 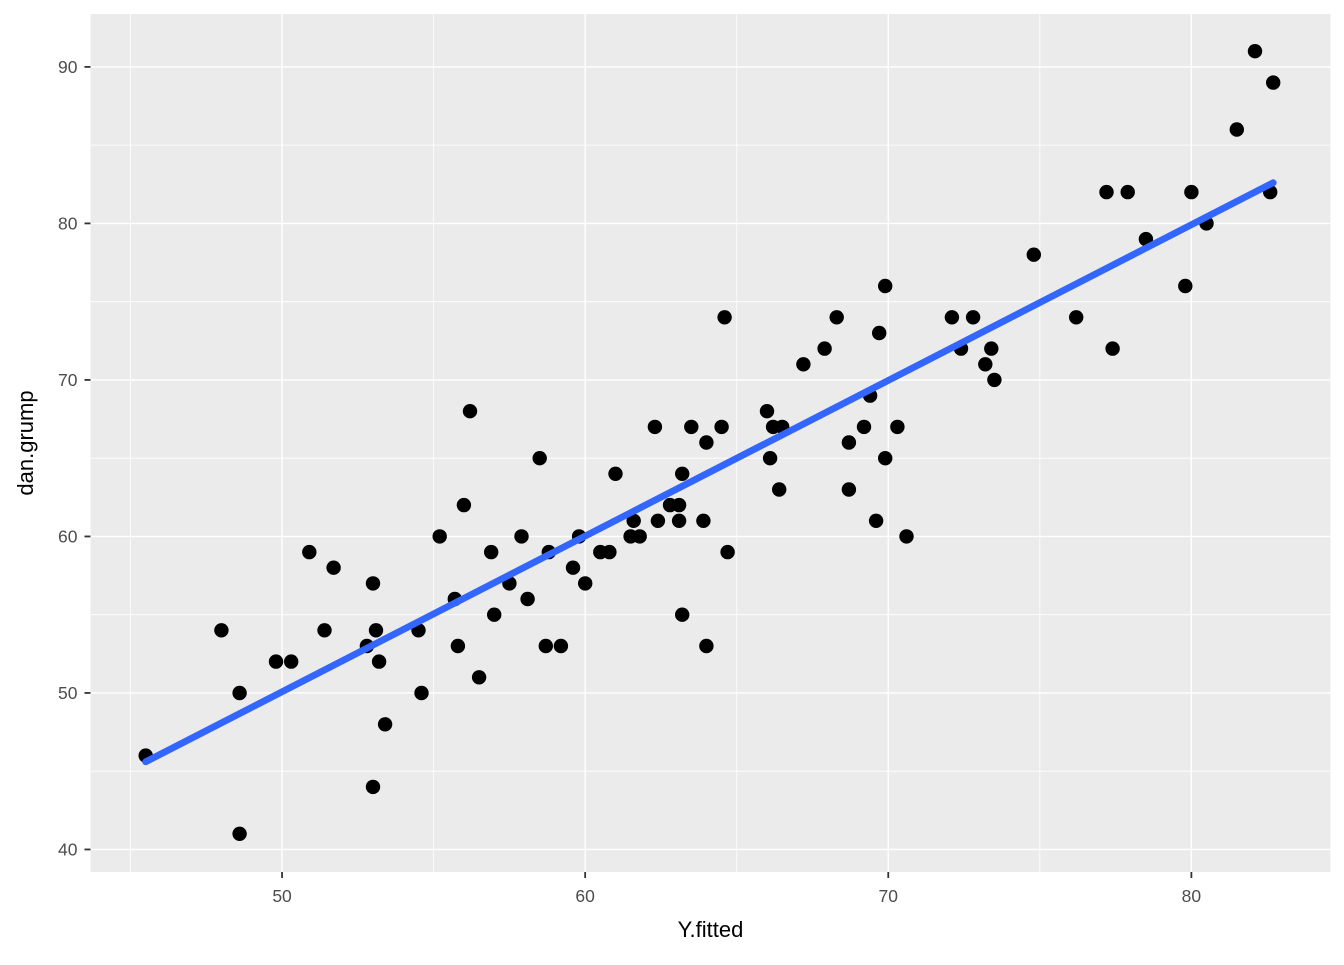 What do you see at coordinates (74, 458) in the screenshot?
I see `y-axis-ticks: 40 50 60 70 80 90` at bounding box center [74, 458].